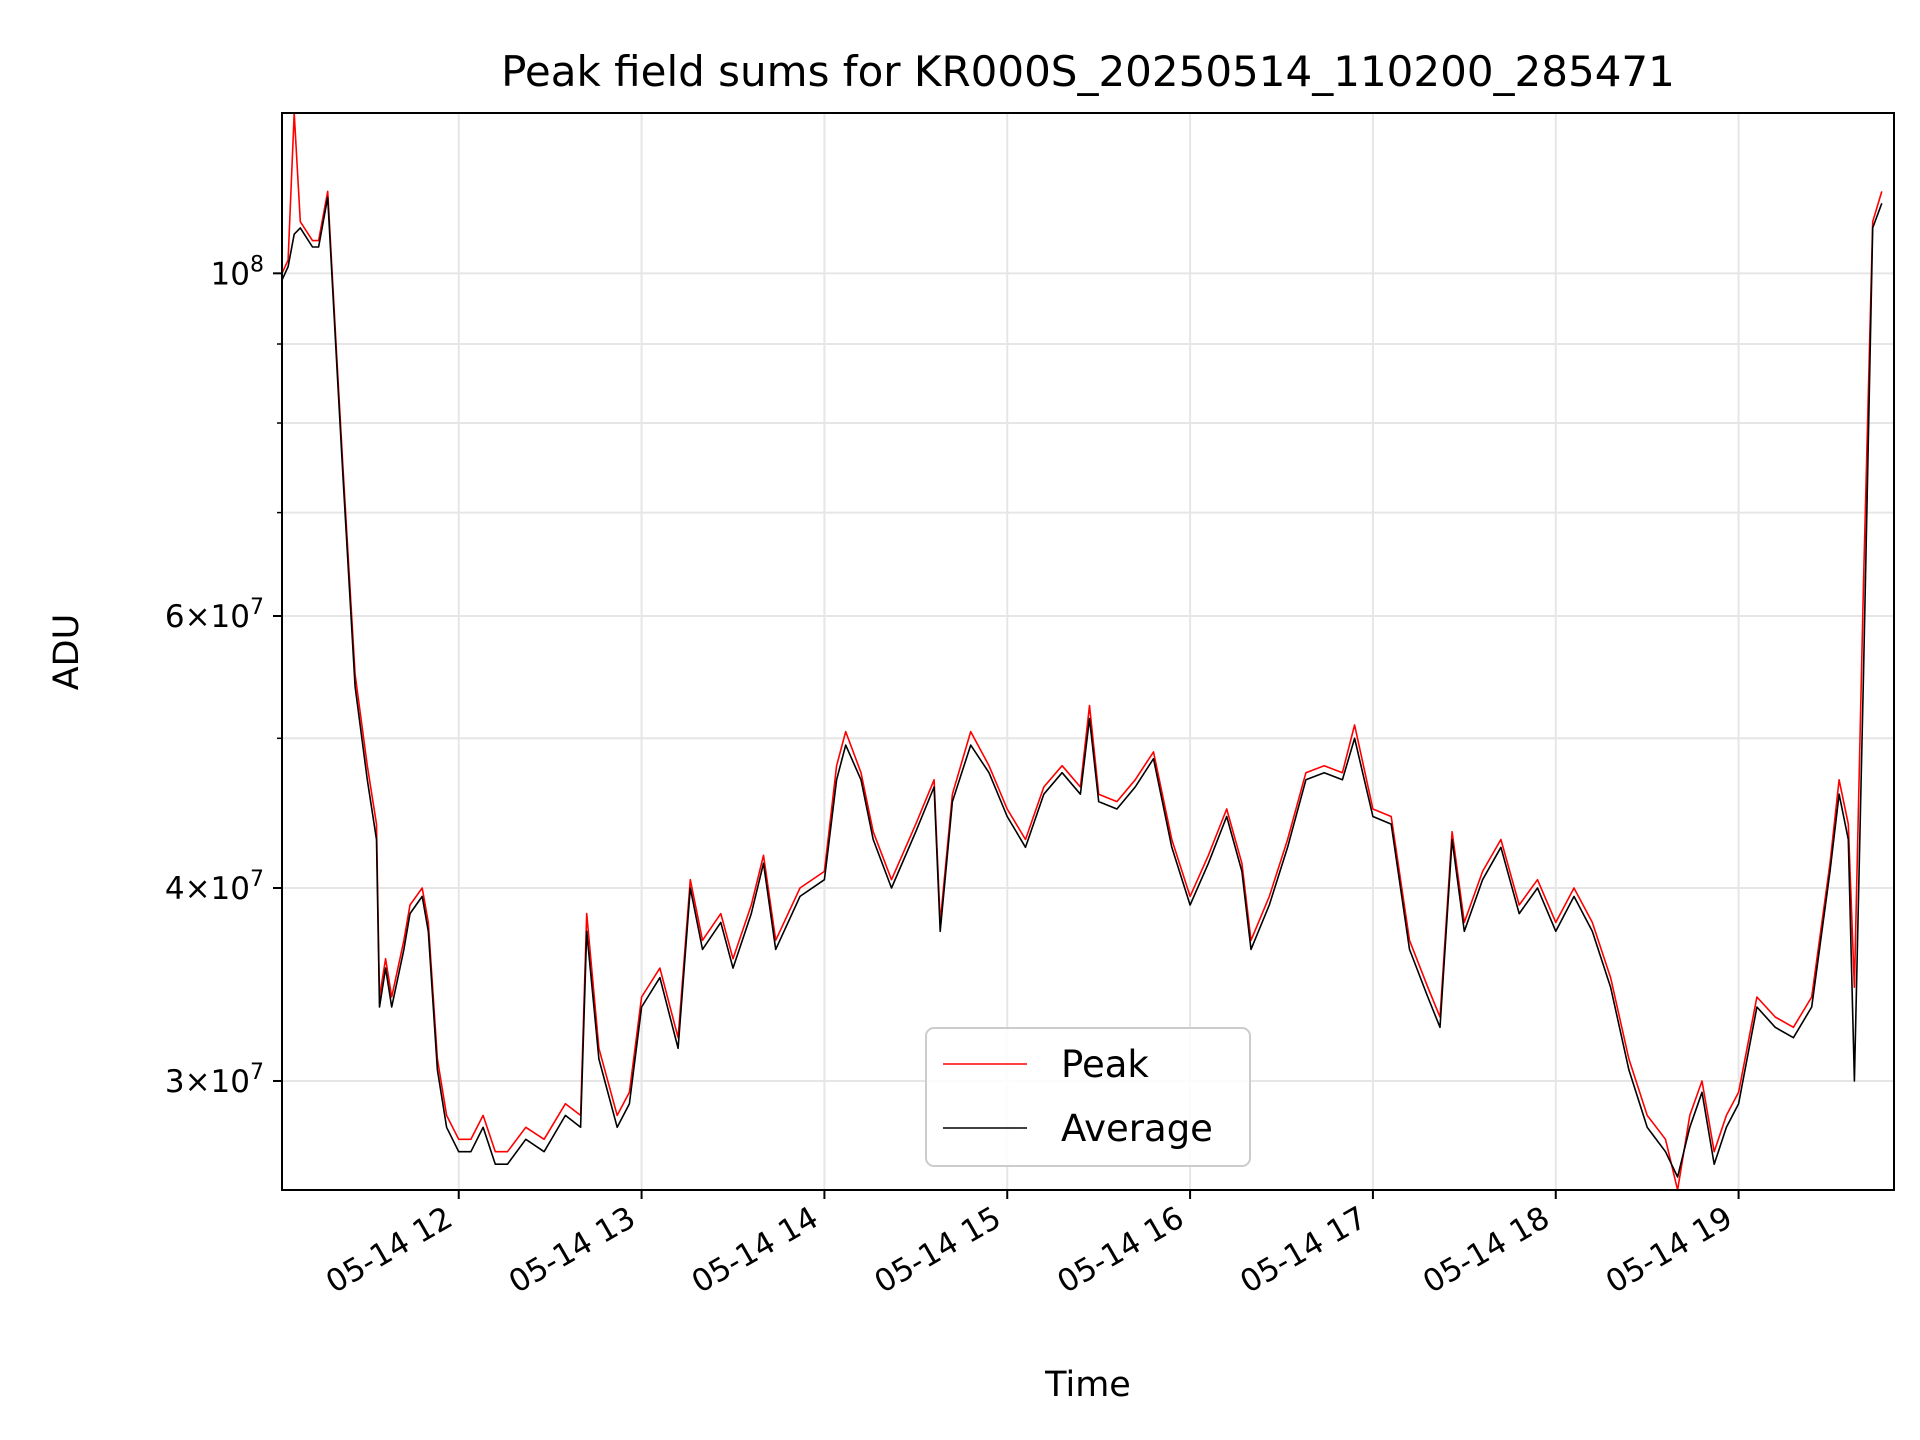  What do you see at coordinates (1105, 1064) in the screenshot?
I see `legend-label-peak: Peak` at bounding box center [1105, 1064].